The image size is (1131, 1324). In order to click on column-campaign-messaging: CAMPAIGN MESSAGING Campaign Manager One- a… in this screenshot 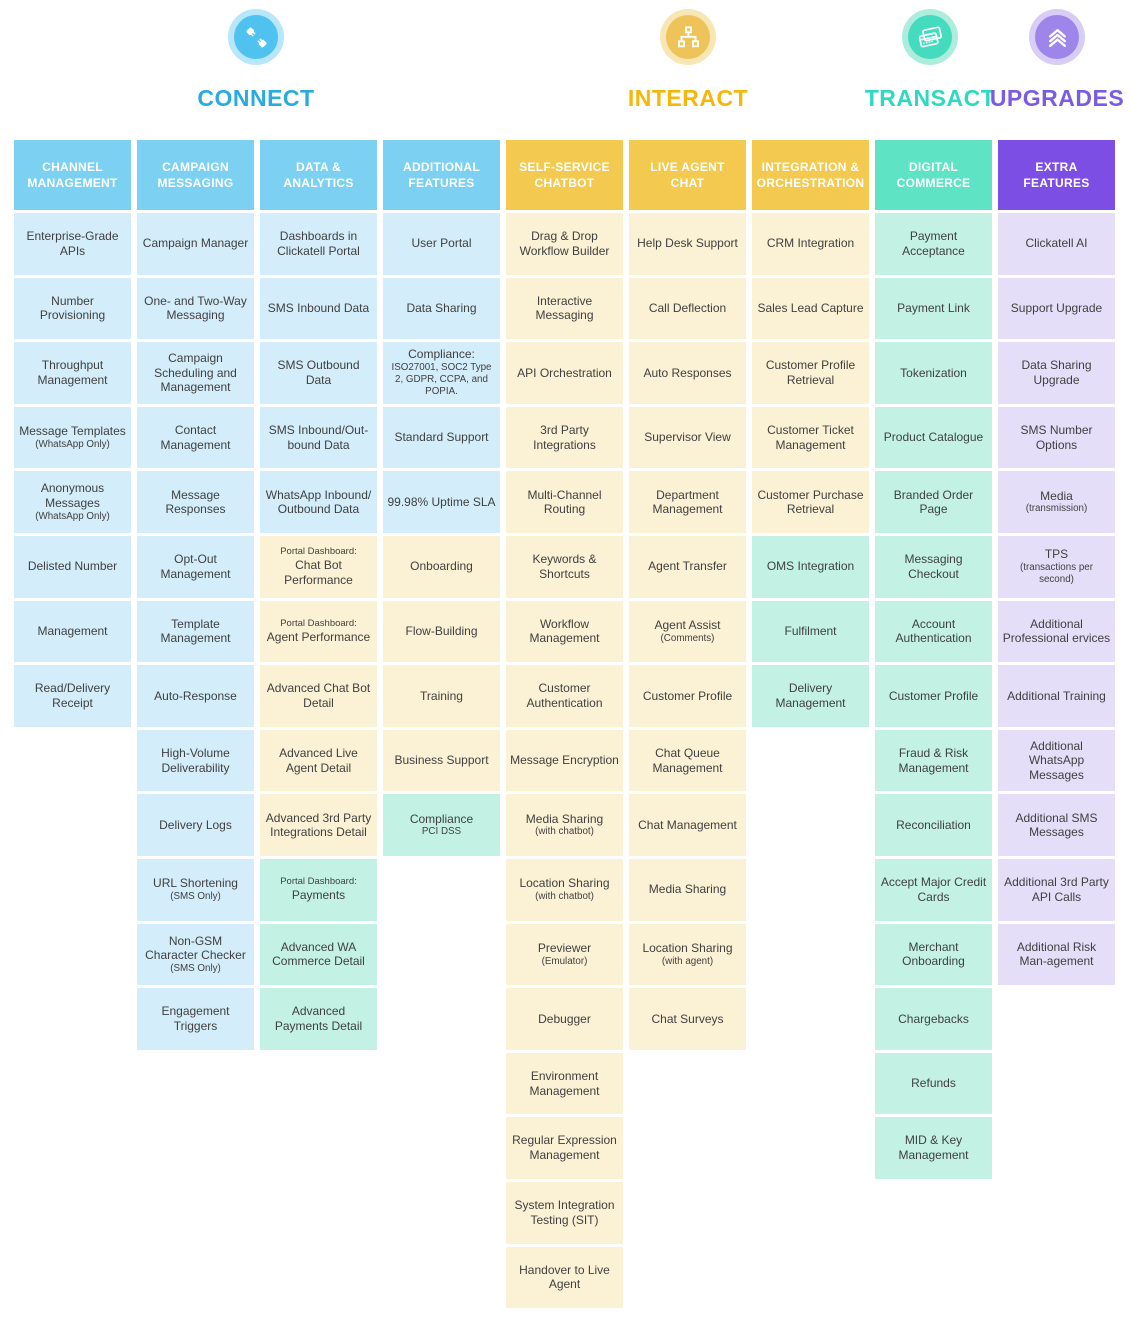, I will do `click(195, 725)`.